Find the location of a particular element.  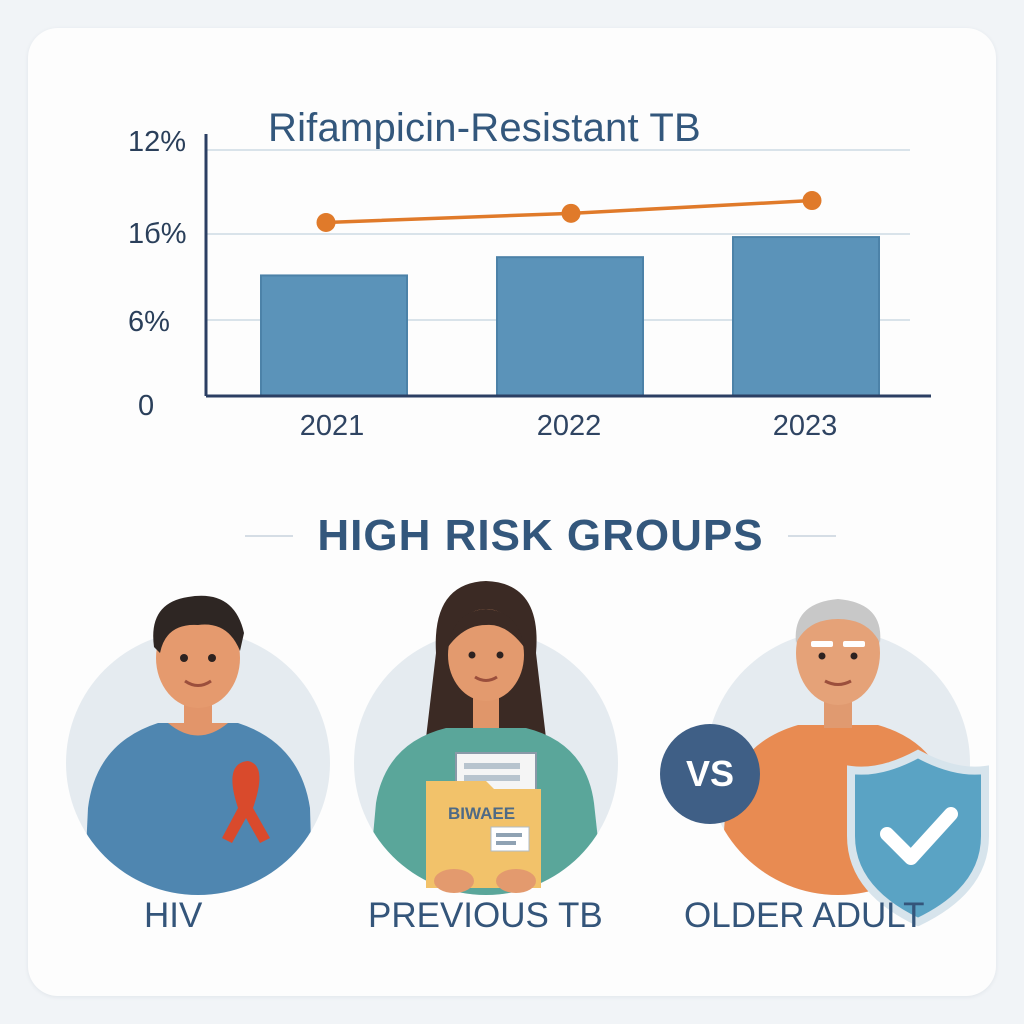

trend-point-2021 is located at coordinates (326, 222).